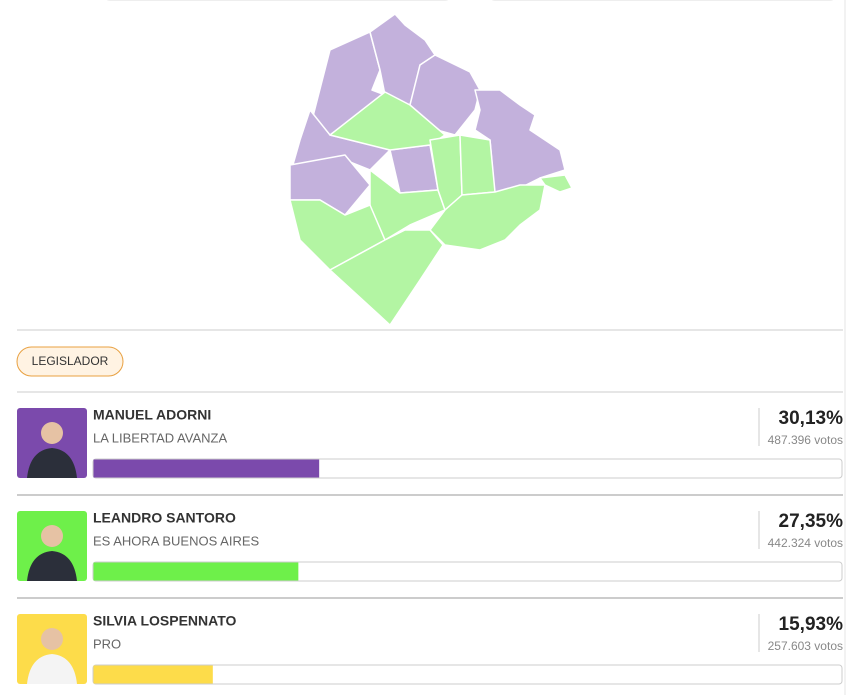 This screenshot has width=847, height=695. Describe the element at coordinates (107, 643) in the screenshot. I see `party-name: PRO` at that location.